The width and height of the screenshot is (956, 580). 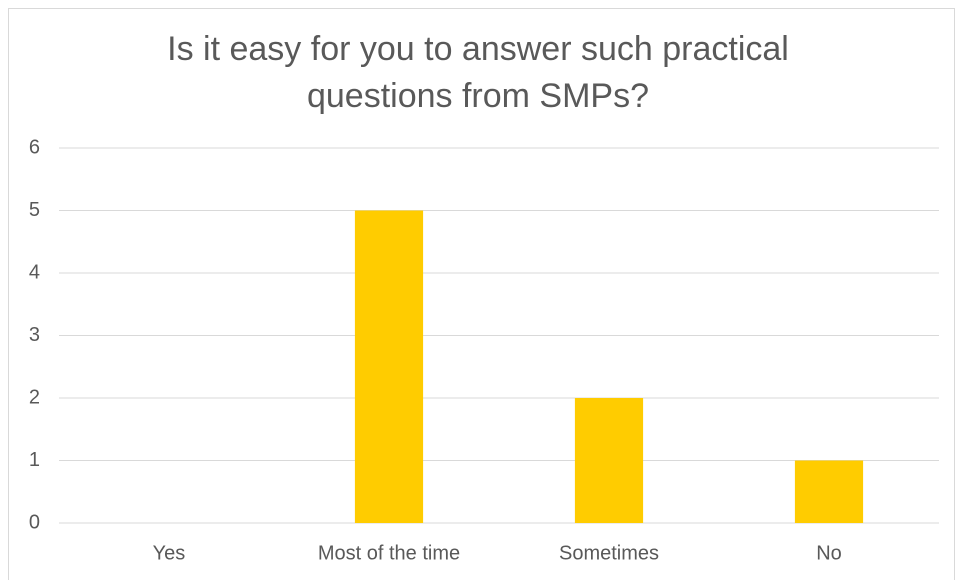 I want to click on y-tick-label: 1, so click(x=34, y=460).